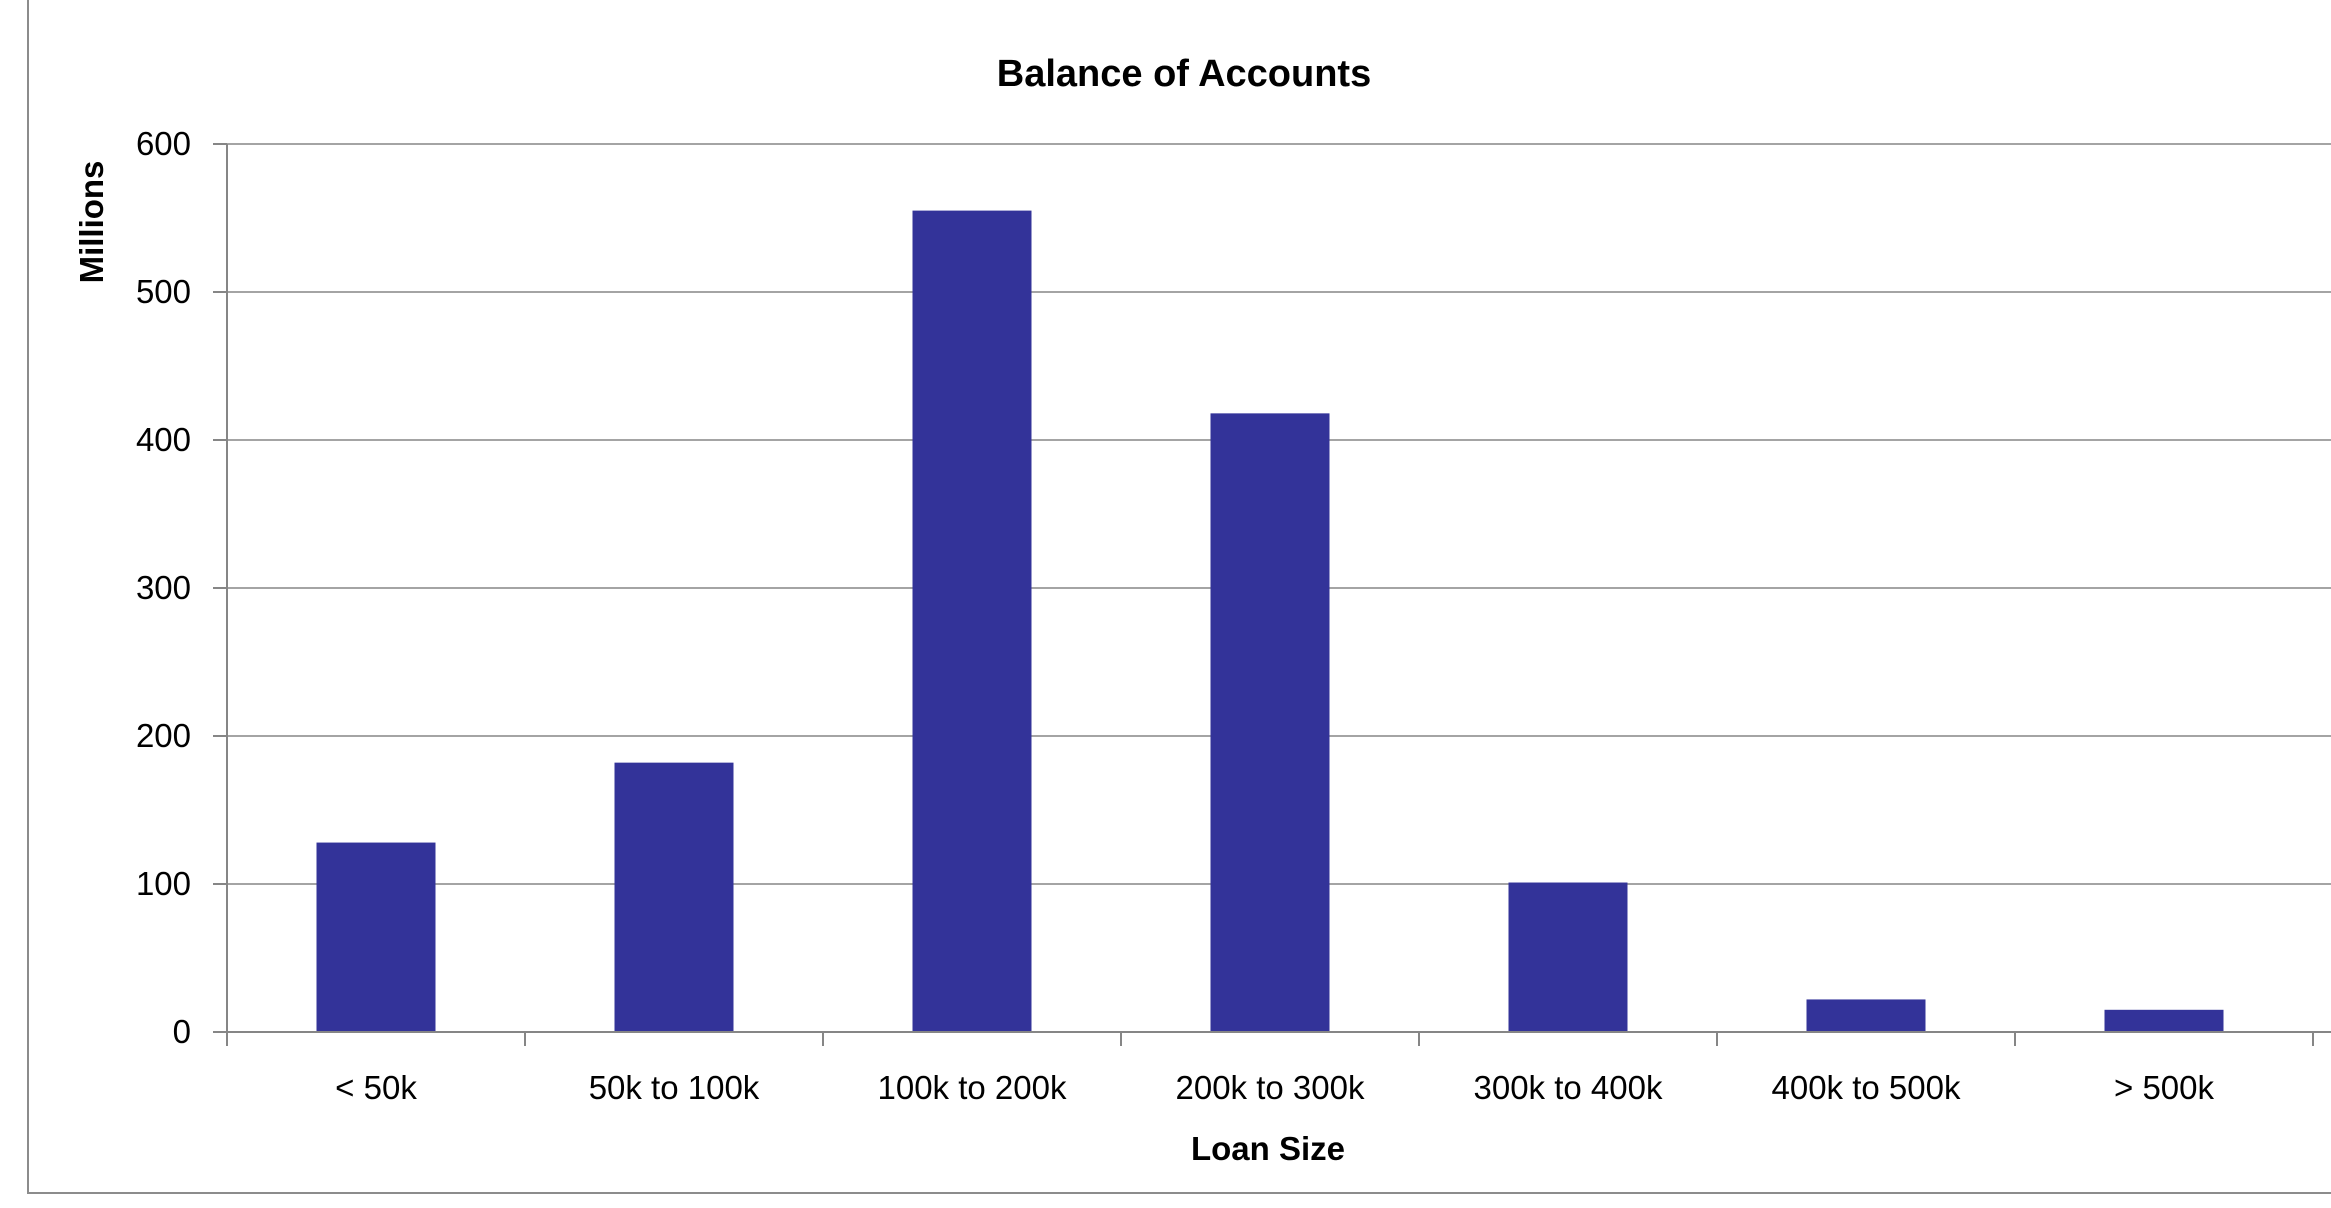  I want to click on y-axis-title: Millions, so click(91, 222).